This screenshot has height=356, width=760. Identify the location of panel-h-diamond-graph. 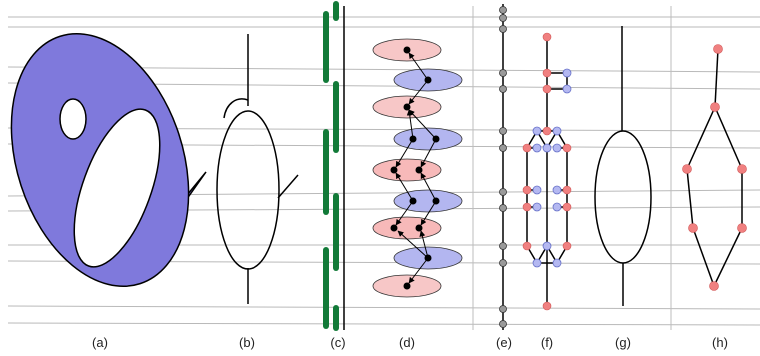
(714, 167).